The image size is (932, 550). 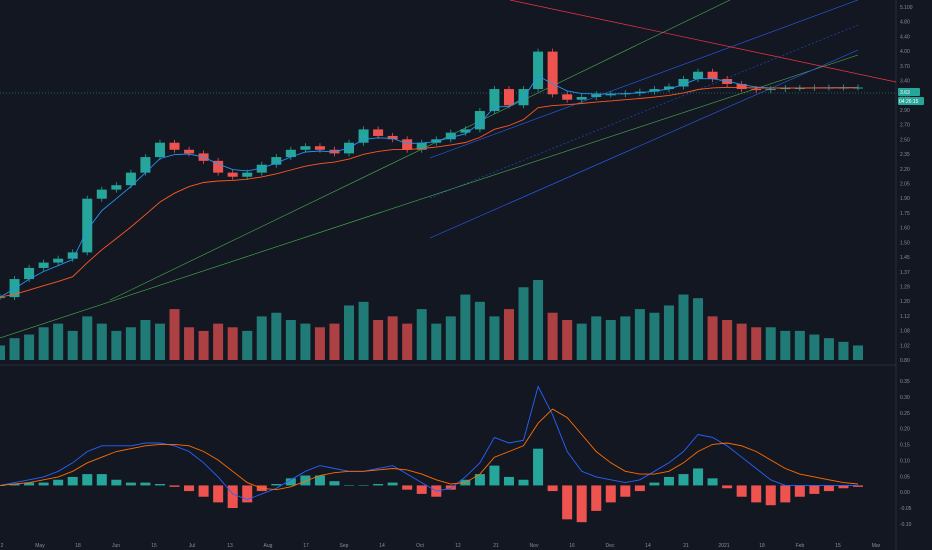 What do you see at coordinates (905, 302) in the screenshot?
I see `price-tick-label: 1.20` at bounding box center [905, 302].